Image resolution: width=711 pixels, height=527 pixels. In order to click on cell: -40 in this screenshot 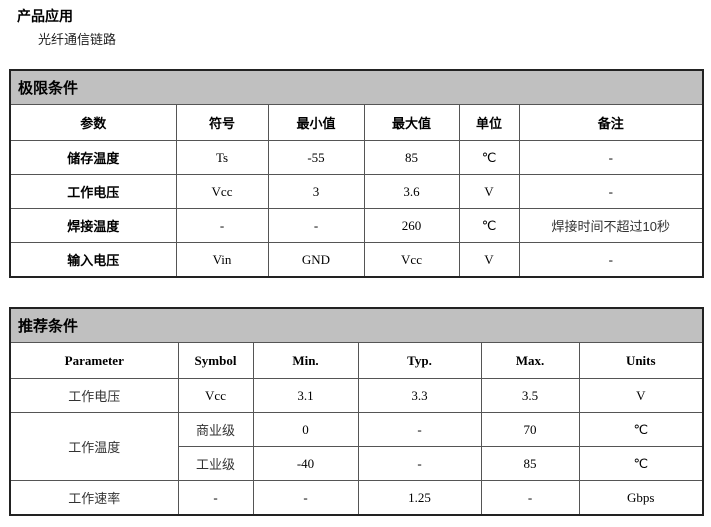, I will do `click(305, 463)`.